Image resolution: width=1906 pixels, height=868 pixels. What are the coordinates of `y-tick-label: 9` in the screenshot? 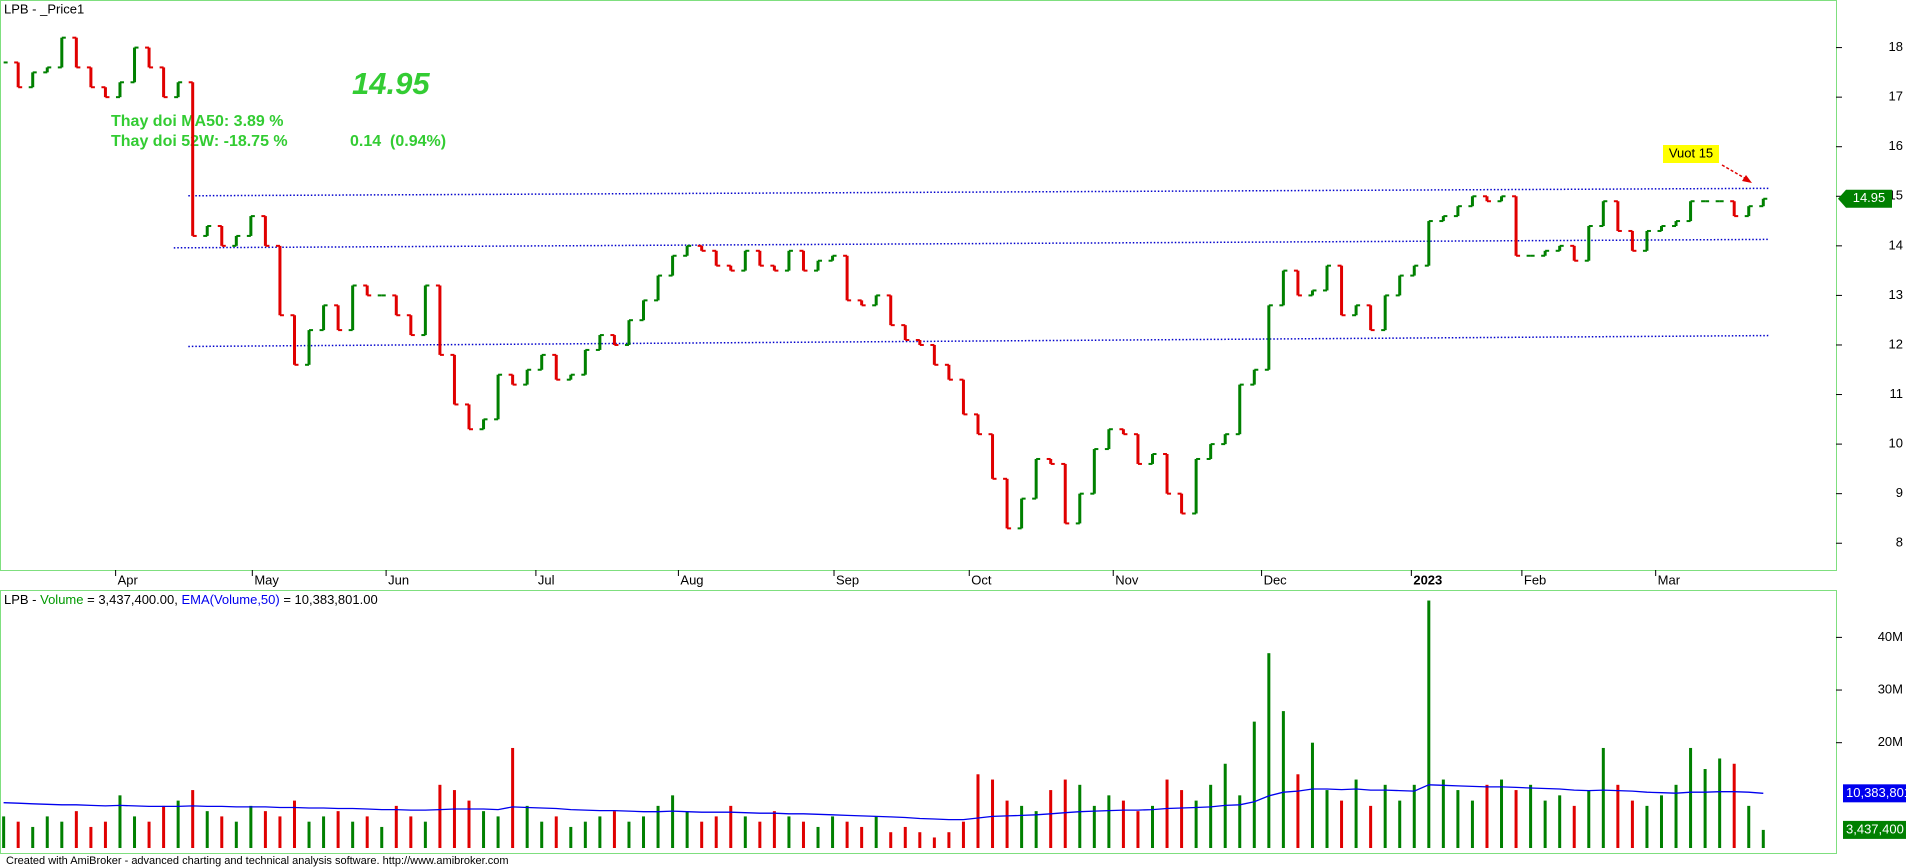 It's located at (1899, 492).